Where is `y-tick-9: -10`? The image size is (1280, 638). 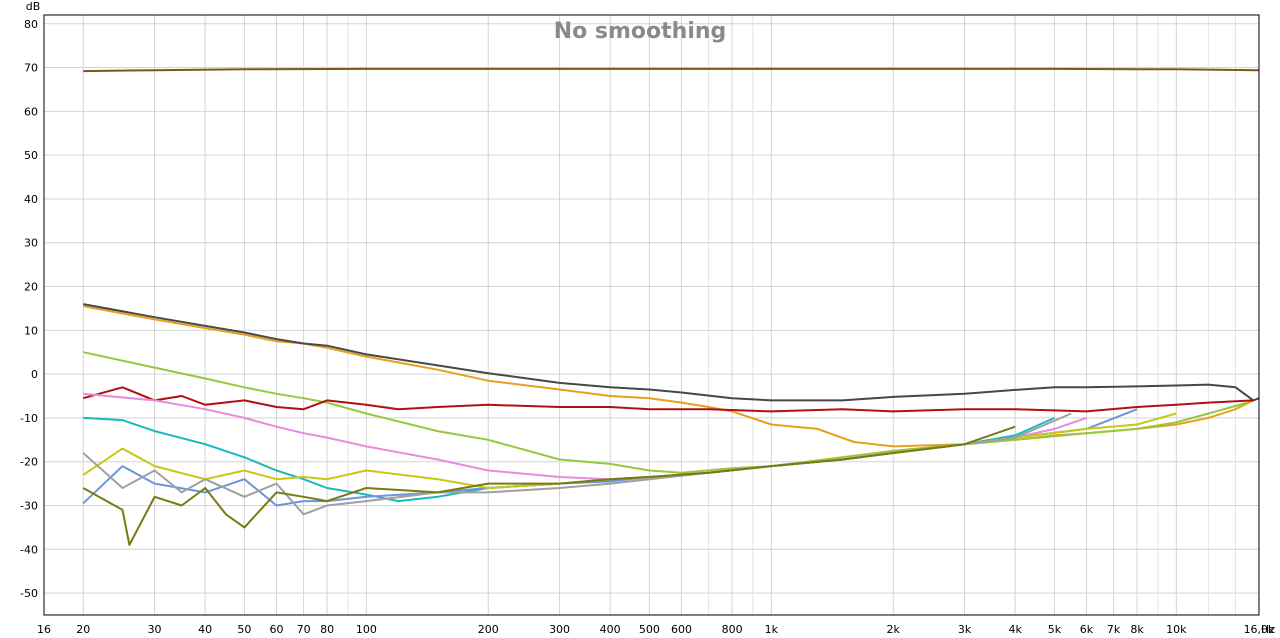
y-tick-9: -10 is located at coordinates (29, 418).